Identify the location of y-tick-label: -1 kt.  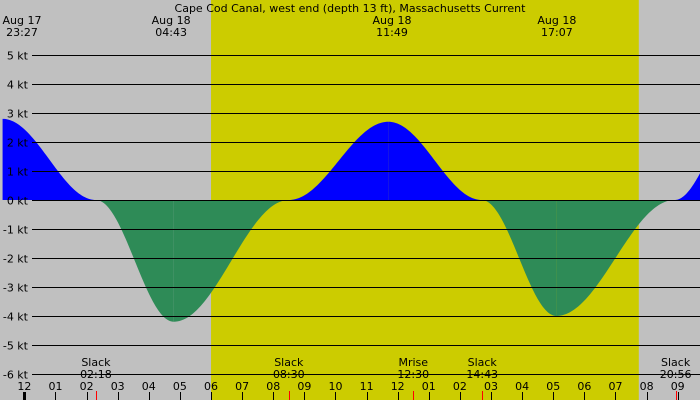
(16, 230).